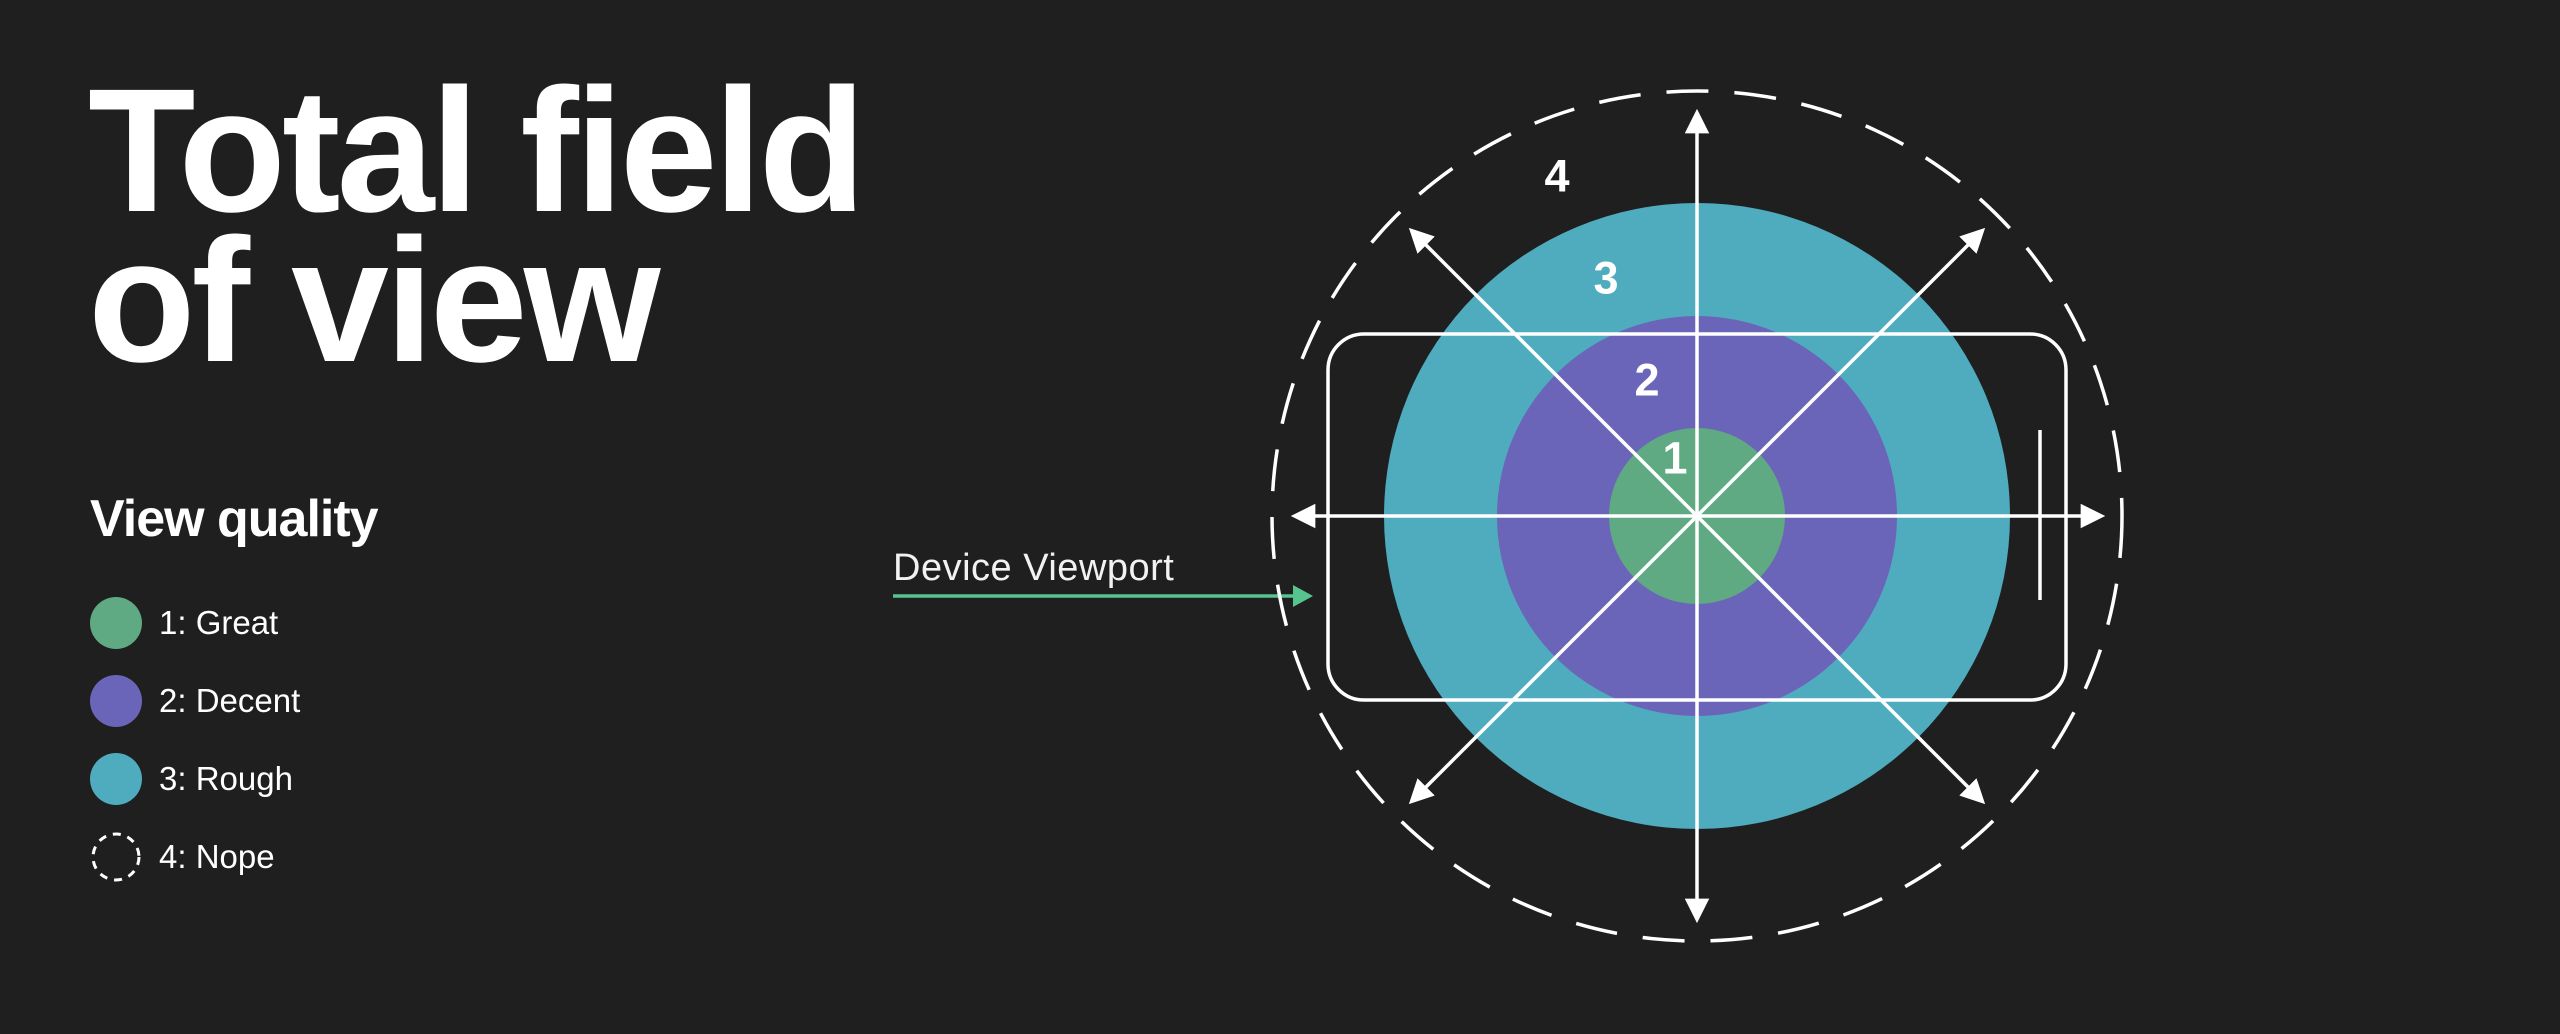 The image size is (2560, 1034). I want to click on legend-label-great: 1: Great, so click(219, 622).